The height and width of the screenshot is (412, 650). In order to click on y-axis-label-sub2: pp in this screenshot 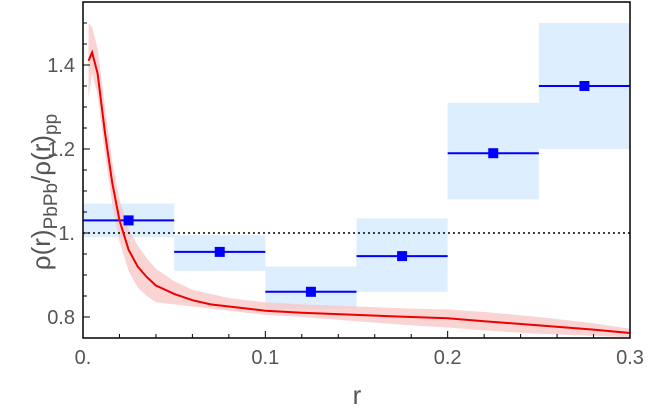, I will do `click(51, 124)`.